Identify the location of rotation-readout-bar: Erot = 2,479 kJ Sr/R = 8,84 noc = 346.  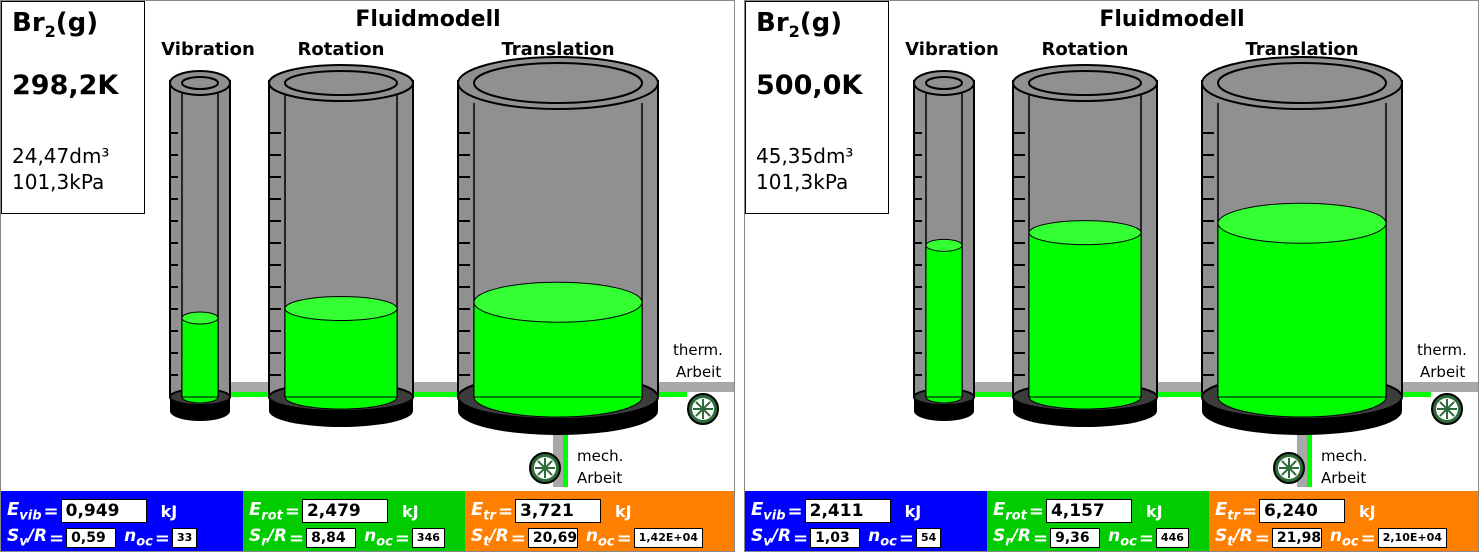
(354, 521).